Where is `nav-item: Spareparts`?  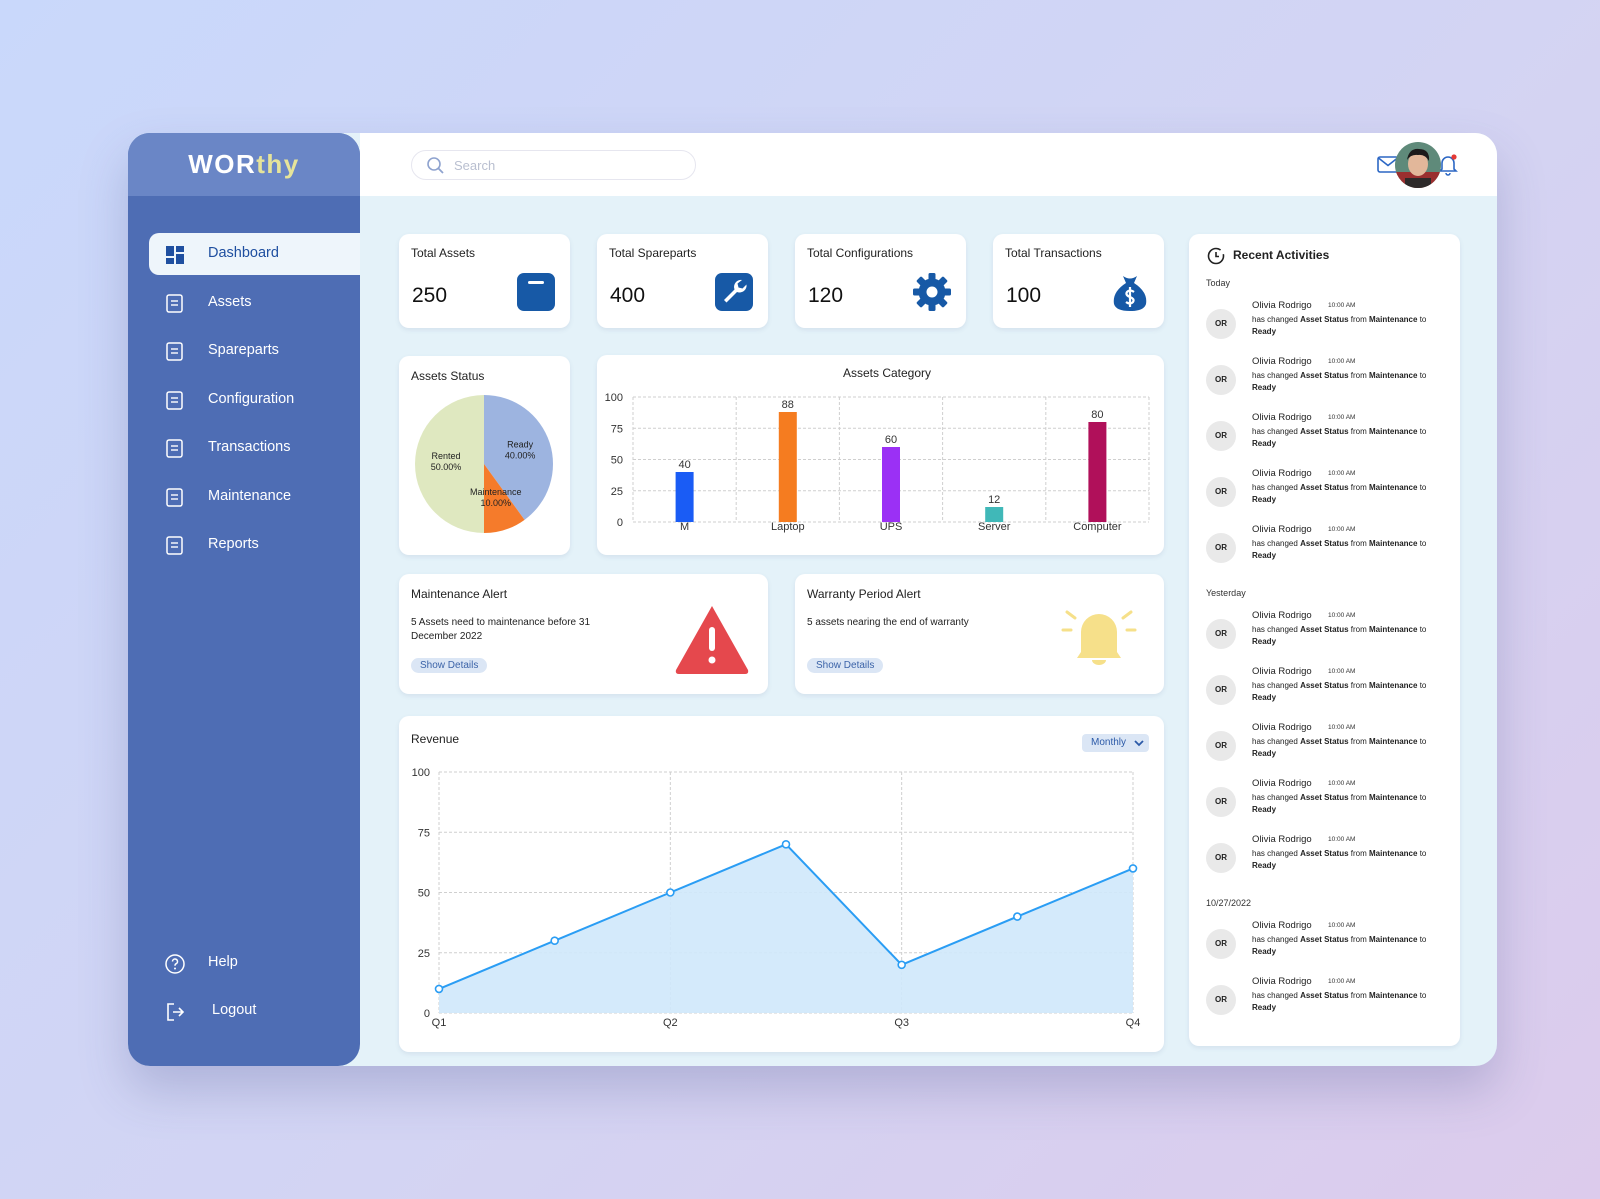
nav-item: Spareparts is located at coordinates (254, 351).